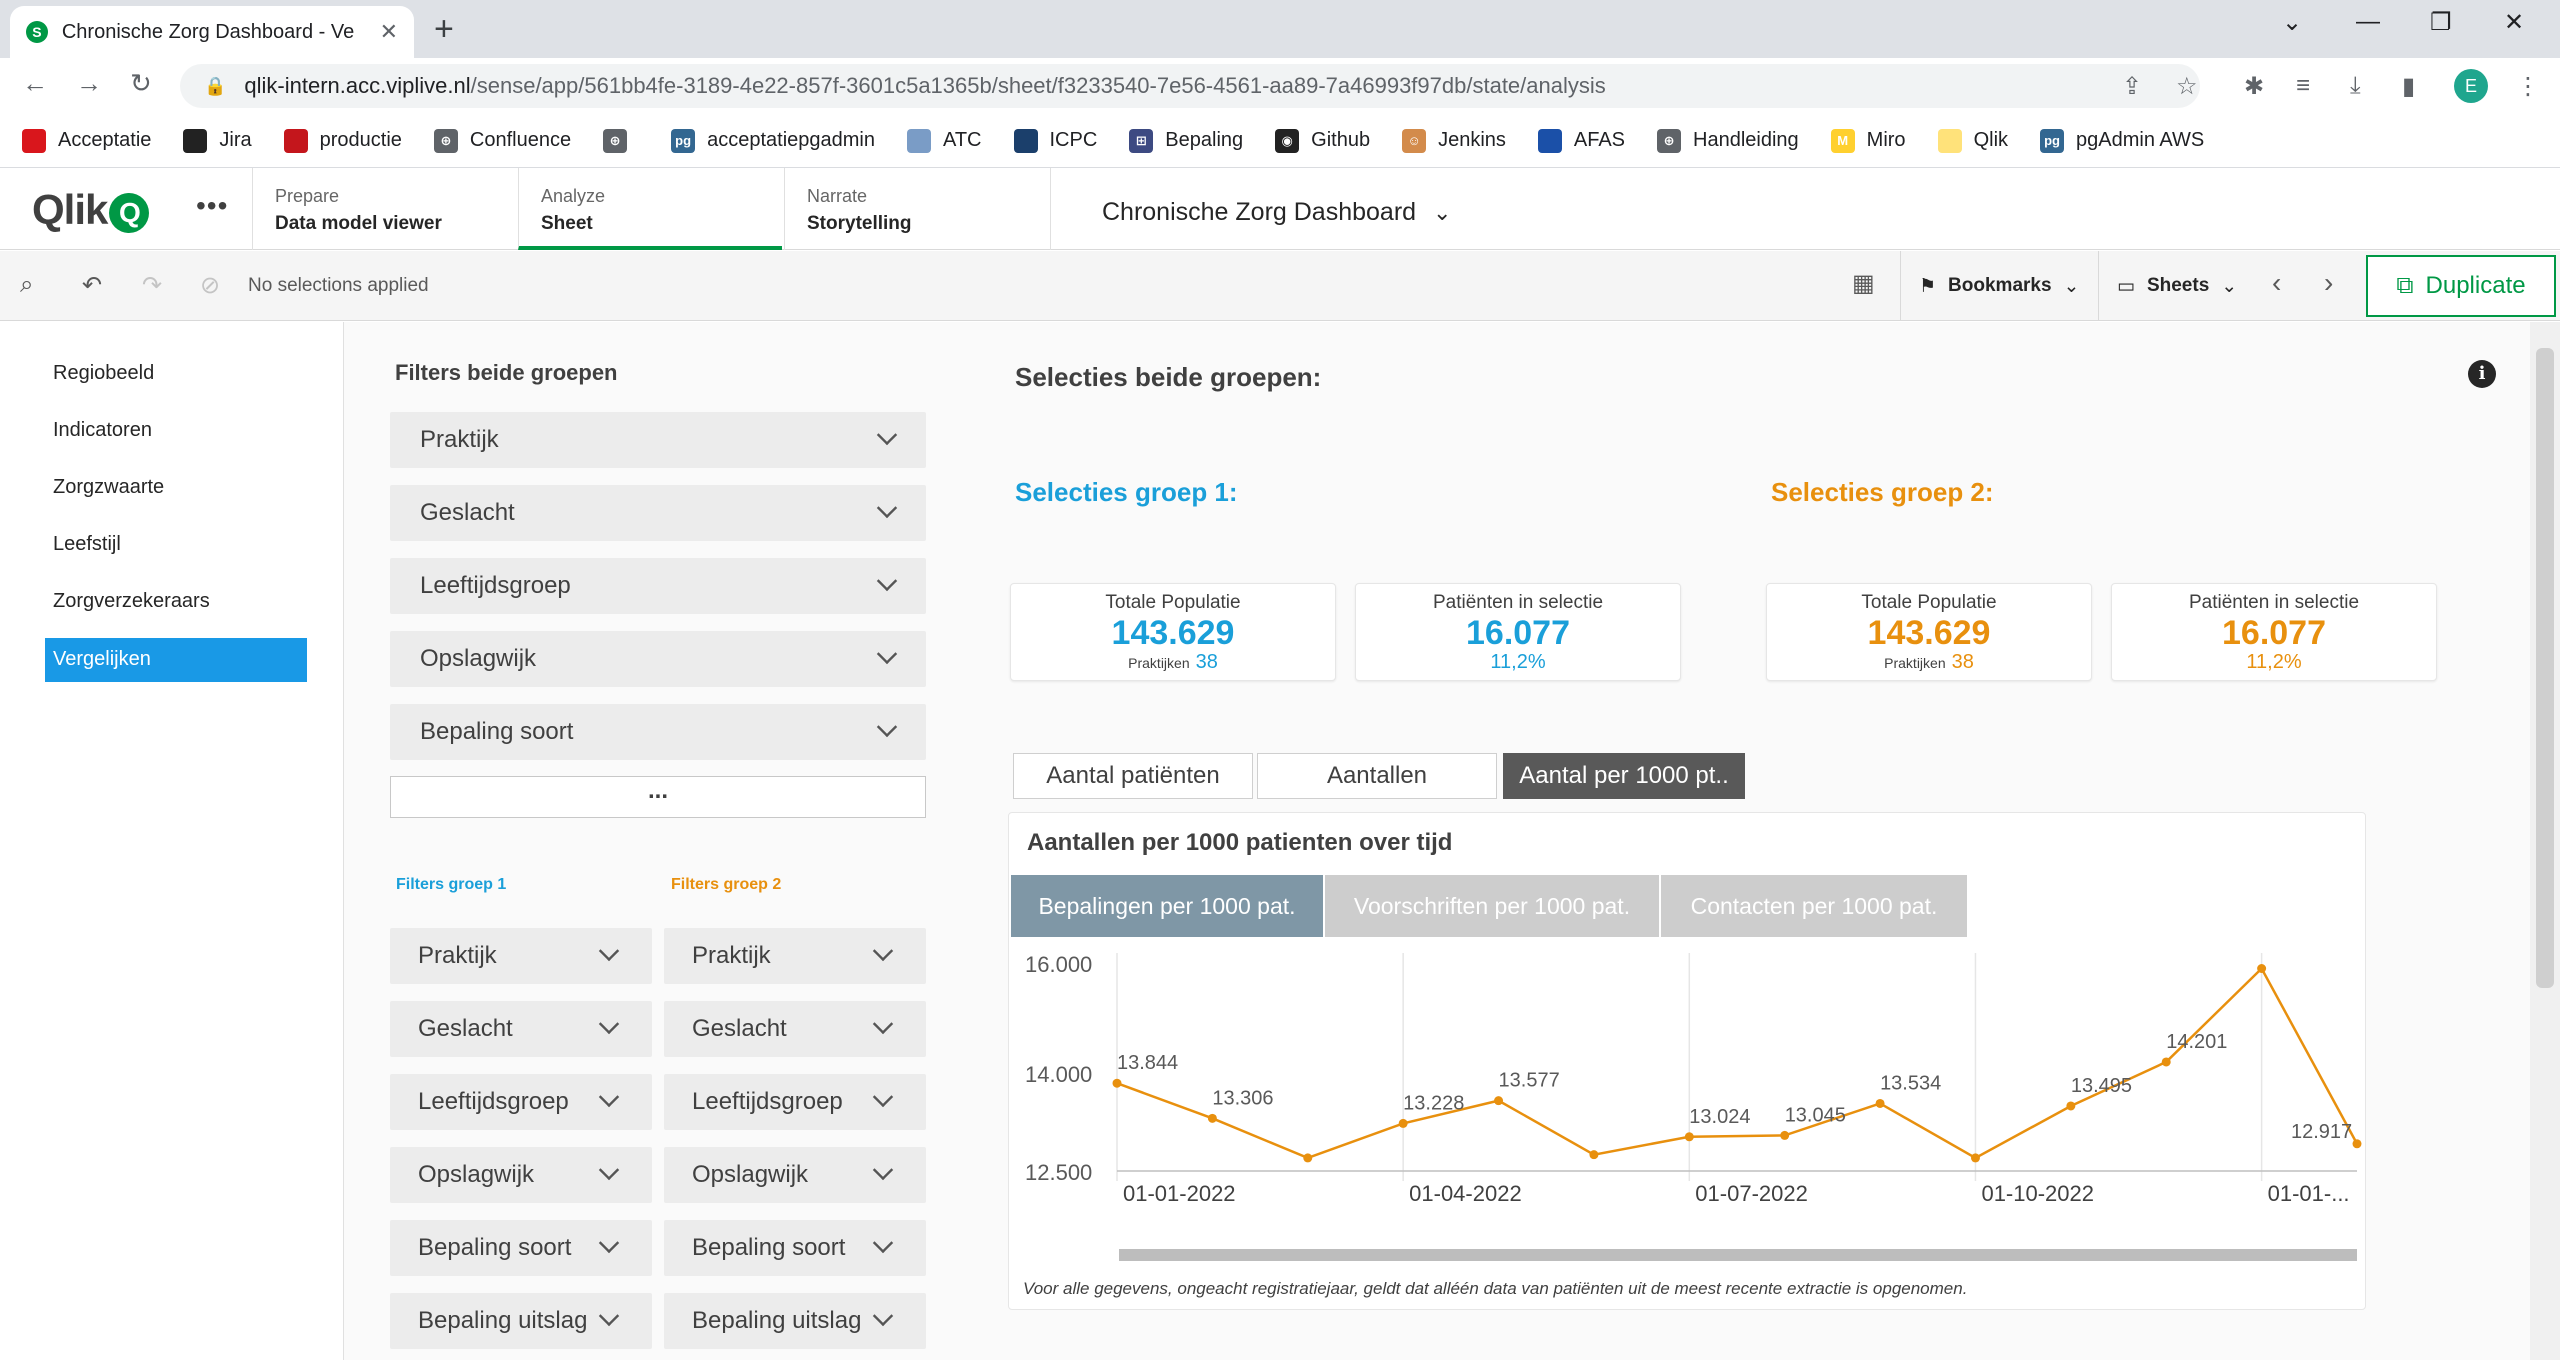 This screenshot has width=2560, height=1360. Describe the element at coordinates (1168, 377) in the screenshot. I see `selections-both-heading: Selecties beide groepen:` at that location.